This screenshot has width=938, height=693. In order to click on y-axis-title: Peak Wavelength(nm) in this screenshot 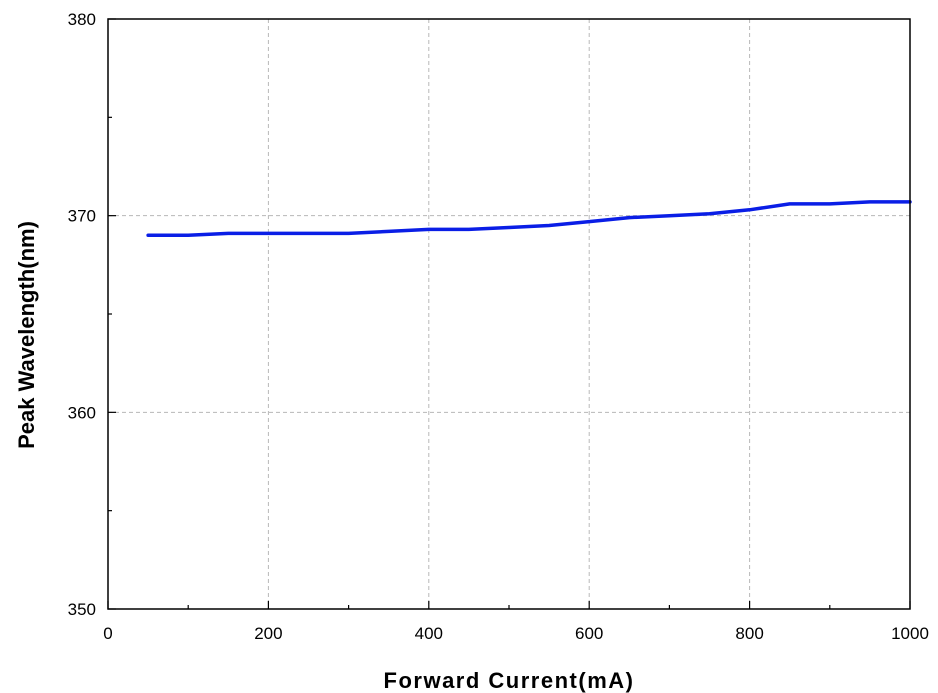, I will do `click(26, 335)`.